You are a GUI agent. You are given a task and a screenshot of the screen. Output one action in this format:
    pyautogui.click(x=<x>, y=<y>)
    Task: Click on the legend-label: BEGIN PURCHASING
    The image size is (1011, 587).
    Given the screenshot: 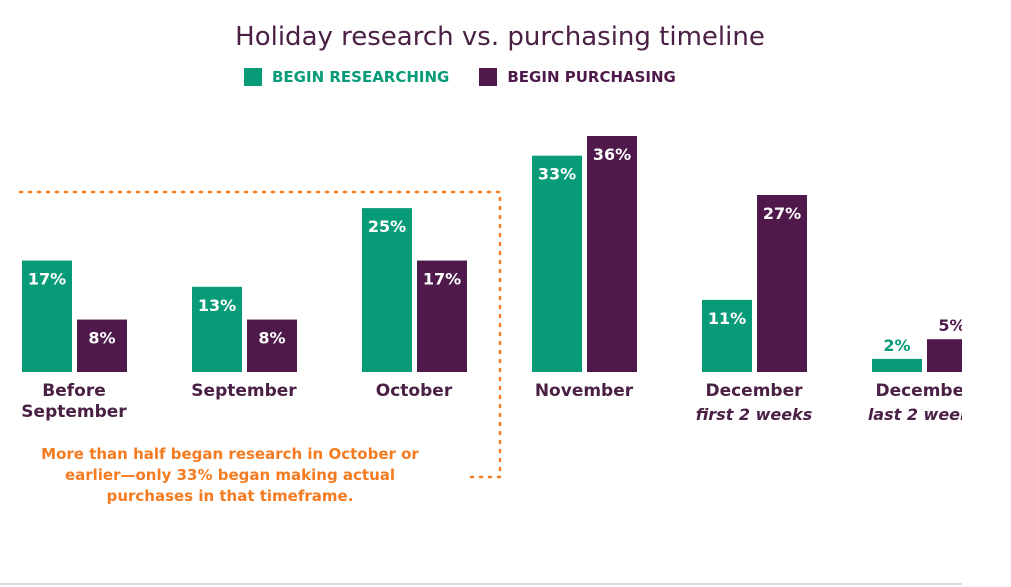 What is the action you would take?
    pyautogui.click(x=591, y=77)
    